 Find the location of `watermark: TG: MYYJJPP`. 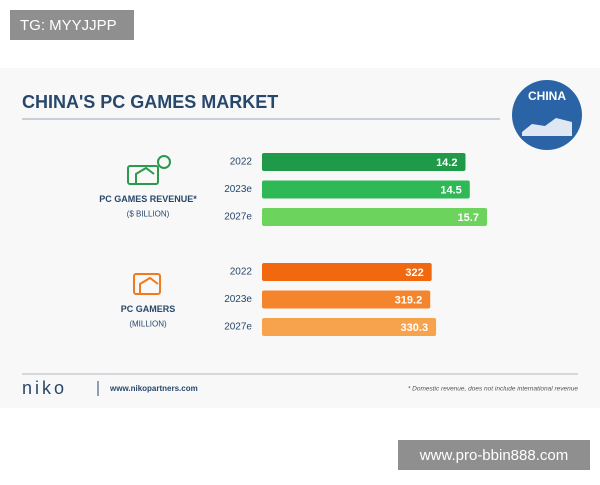

watermark: TG: MYYJJPP is located at coordinates (68, 25).